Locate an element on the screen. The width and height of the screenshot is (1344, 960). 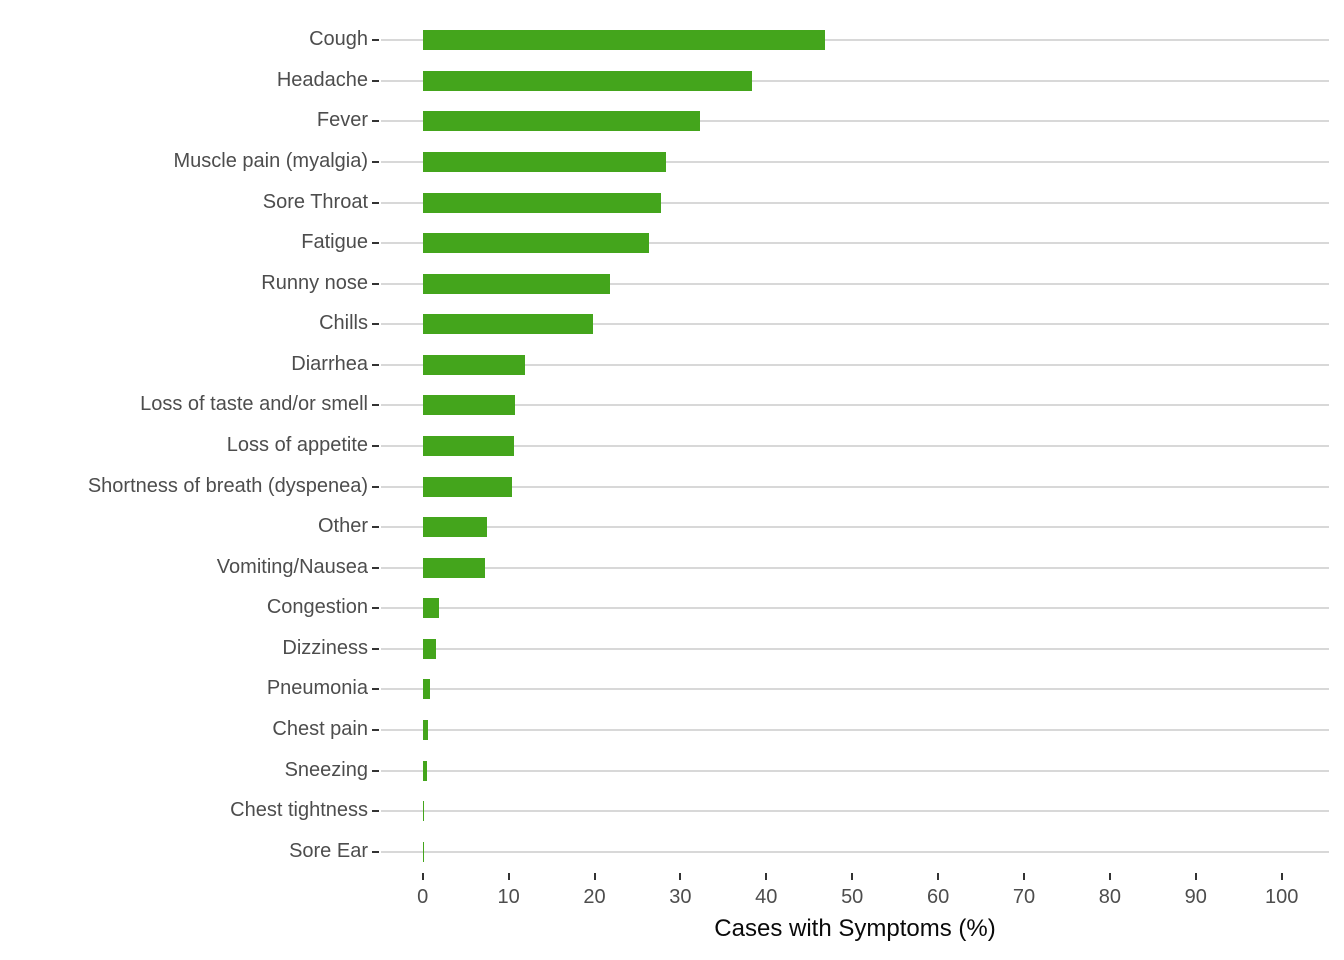
y-axis-label: Diarrhea is located at coordinates (329, 363).